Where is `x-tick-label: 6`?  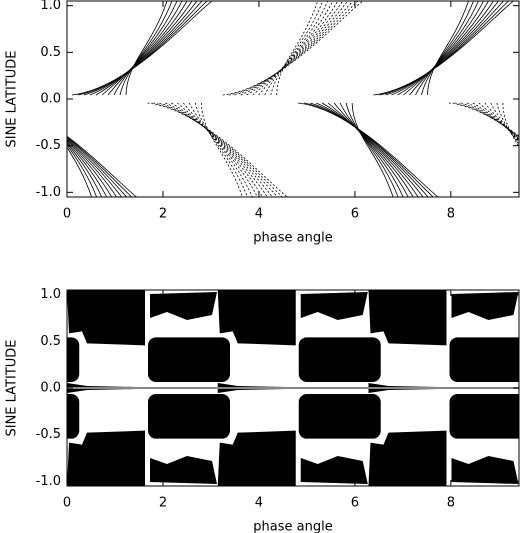
x-tick-label: 6 is located at coordinates (355, 503).